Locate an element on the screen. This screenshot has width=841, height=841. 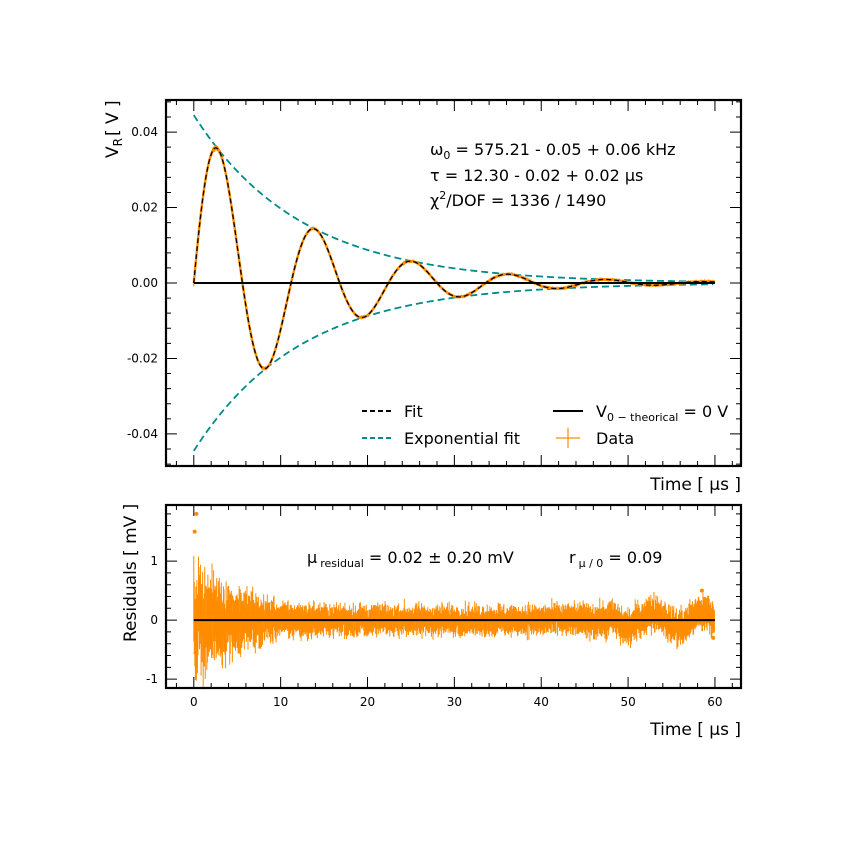
mu-annotation: μ residual = 0.02 ± 0.20 mV is located at coordinates (410, 559).